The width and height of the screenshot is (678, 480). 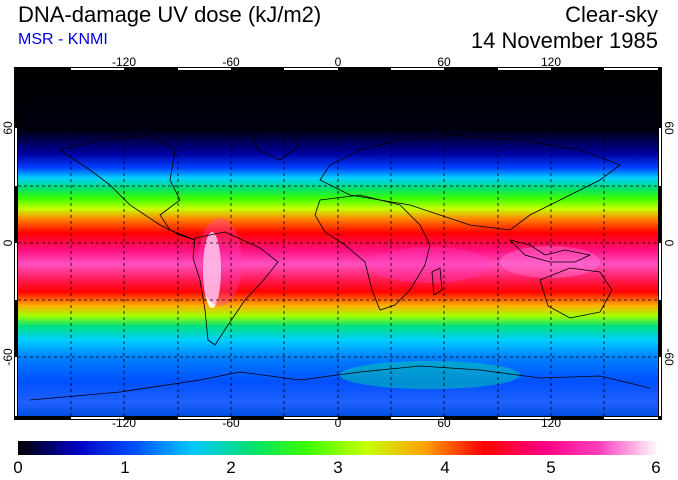 I want to click on madagascar-coast, so click(x=437, y=281).